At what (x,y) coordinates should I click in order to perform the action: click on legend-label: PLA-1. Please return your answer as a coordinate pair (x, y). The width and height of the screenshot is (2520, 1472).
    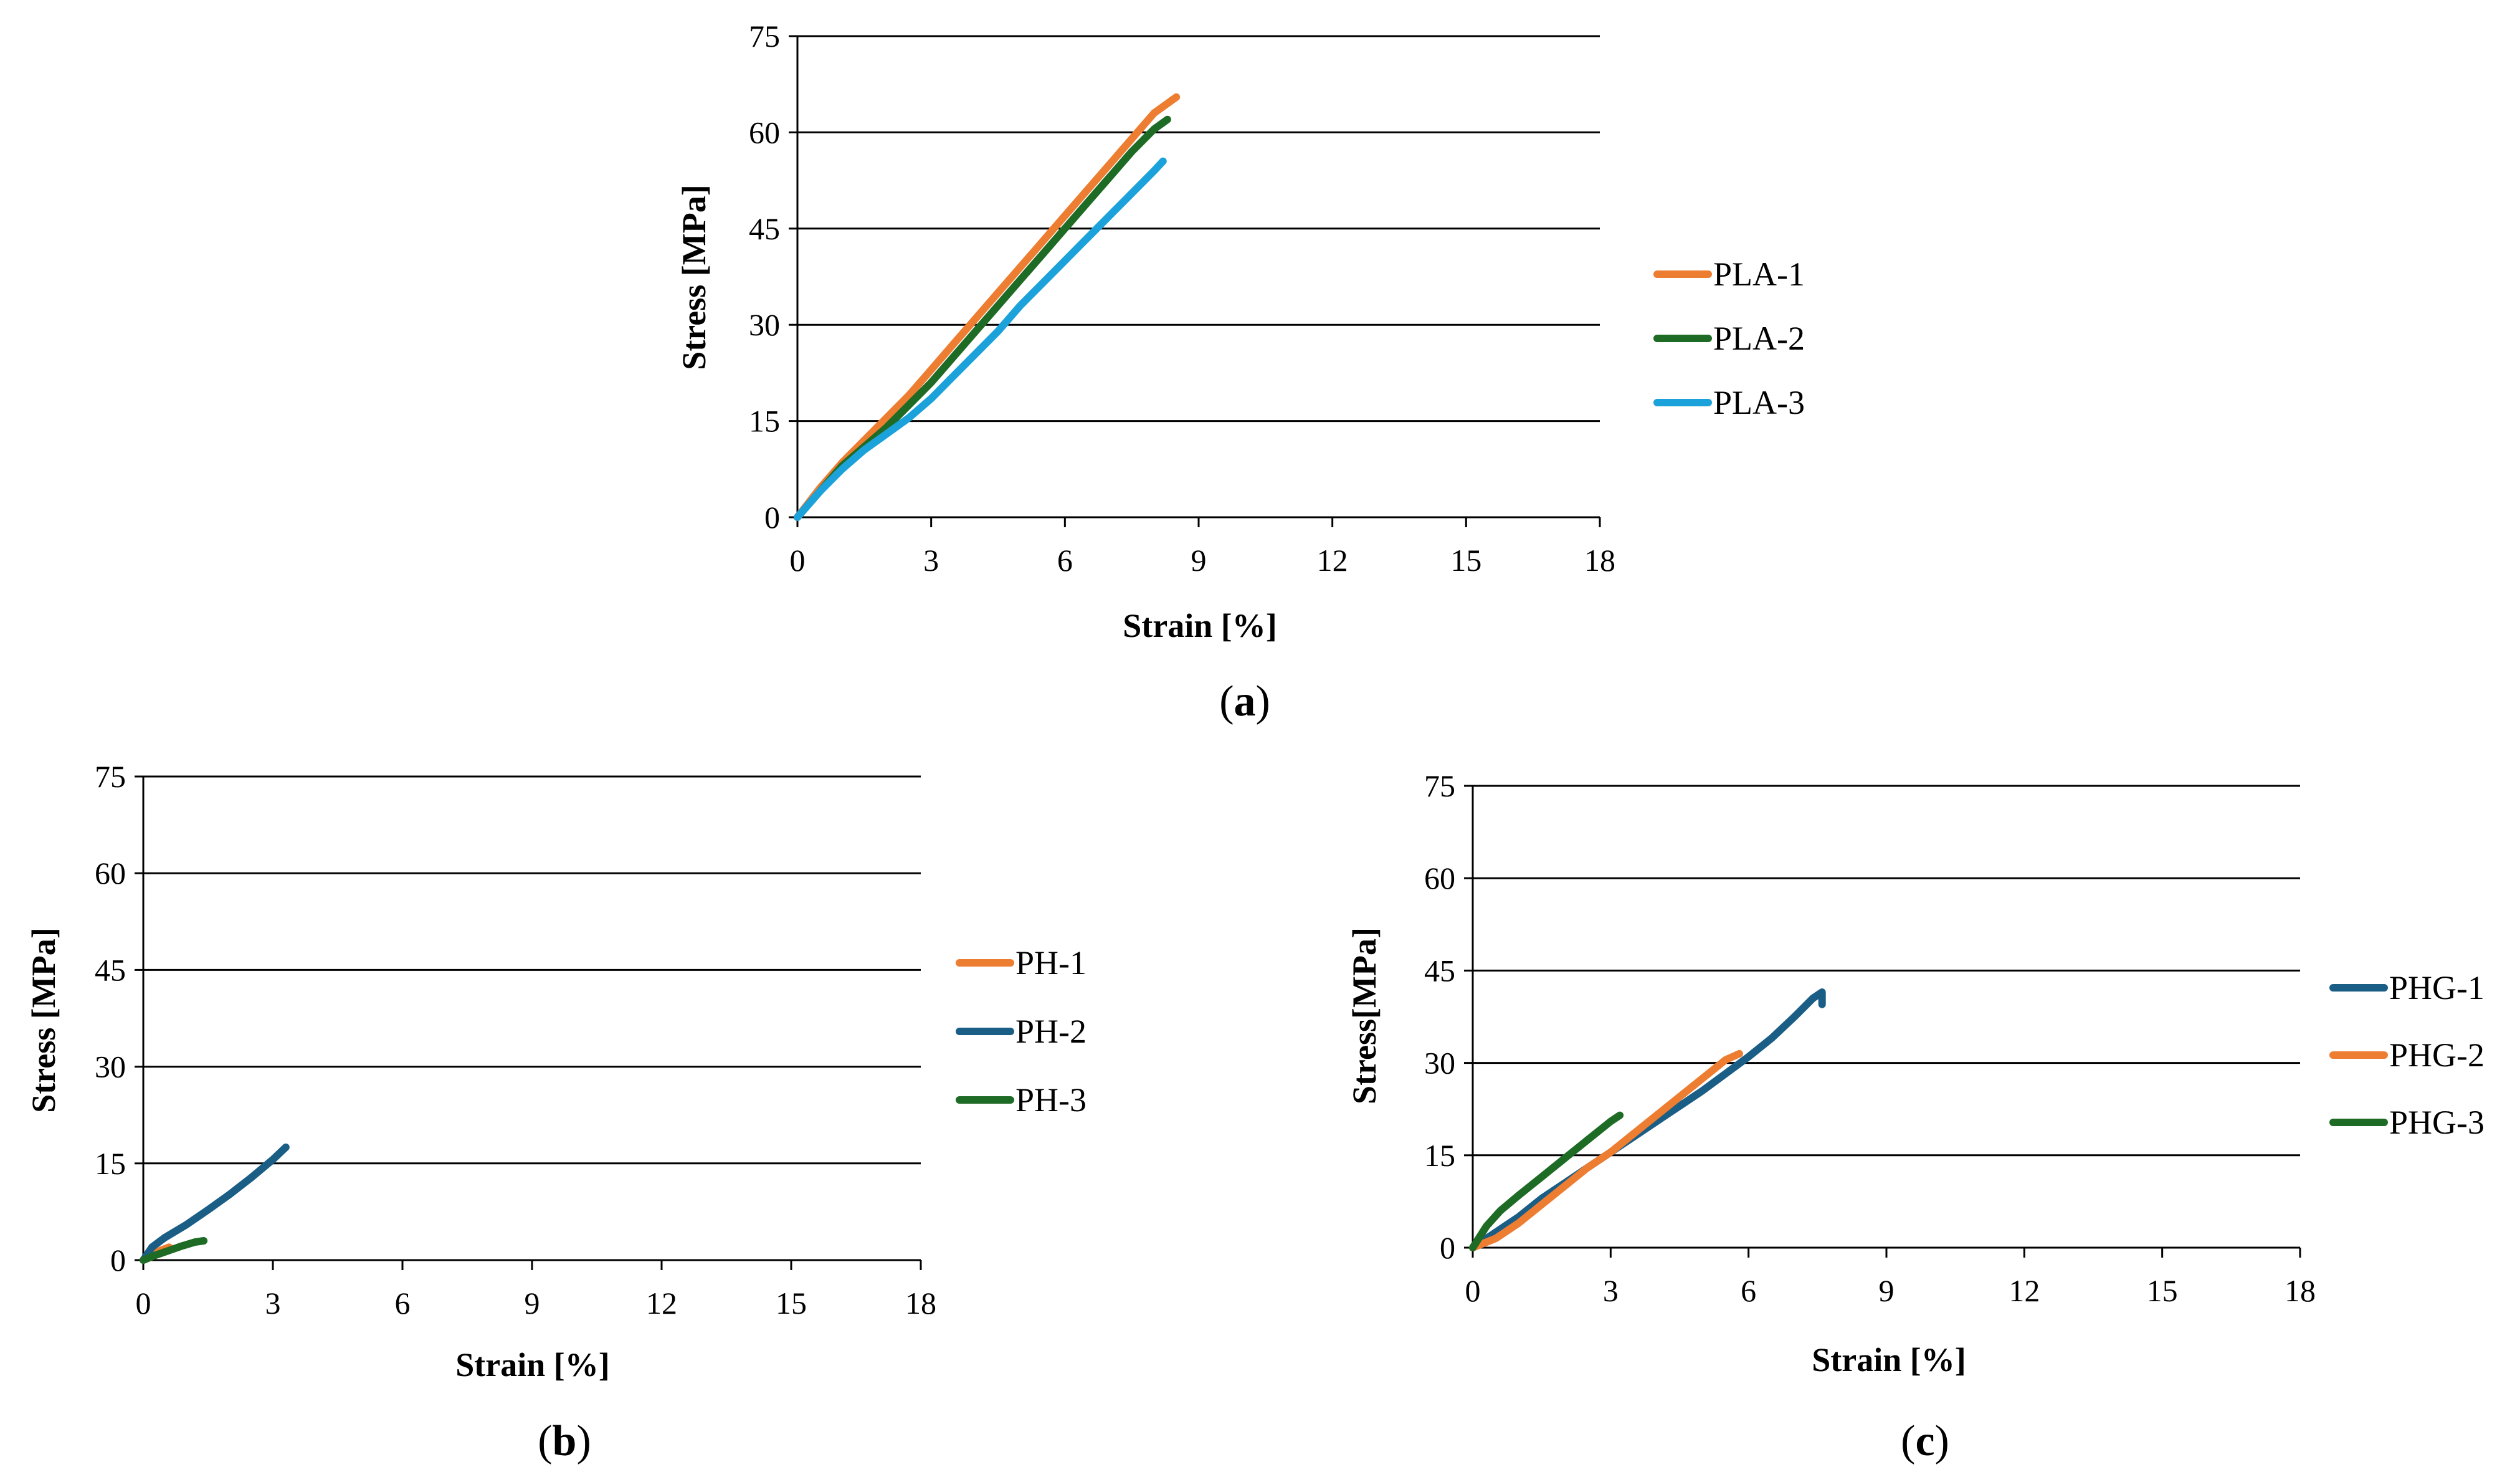
    Looking at the image, I should click on (1759, 274).